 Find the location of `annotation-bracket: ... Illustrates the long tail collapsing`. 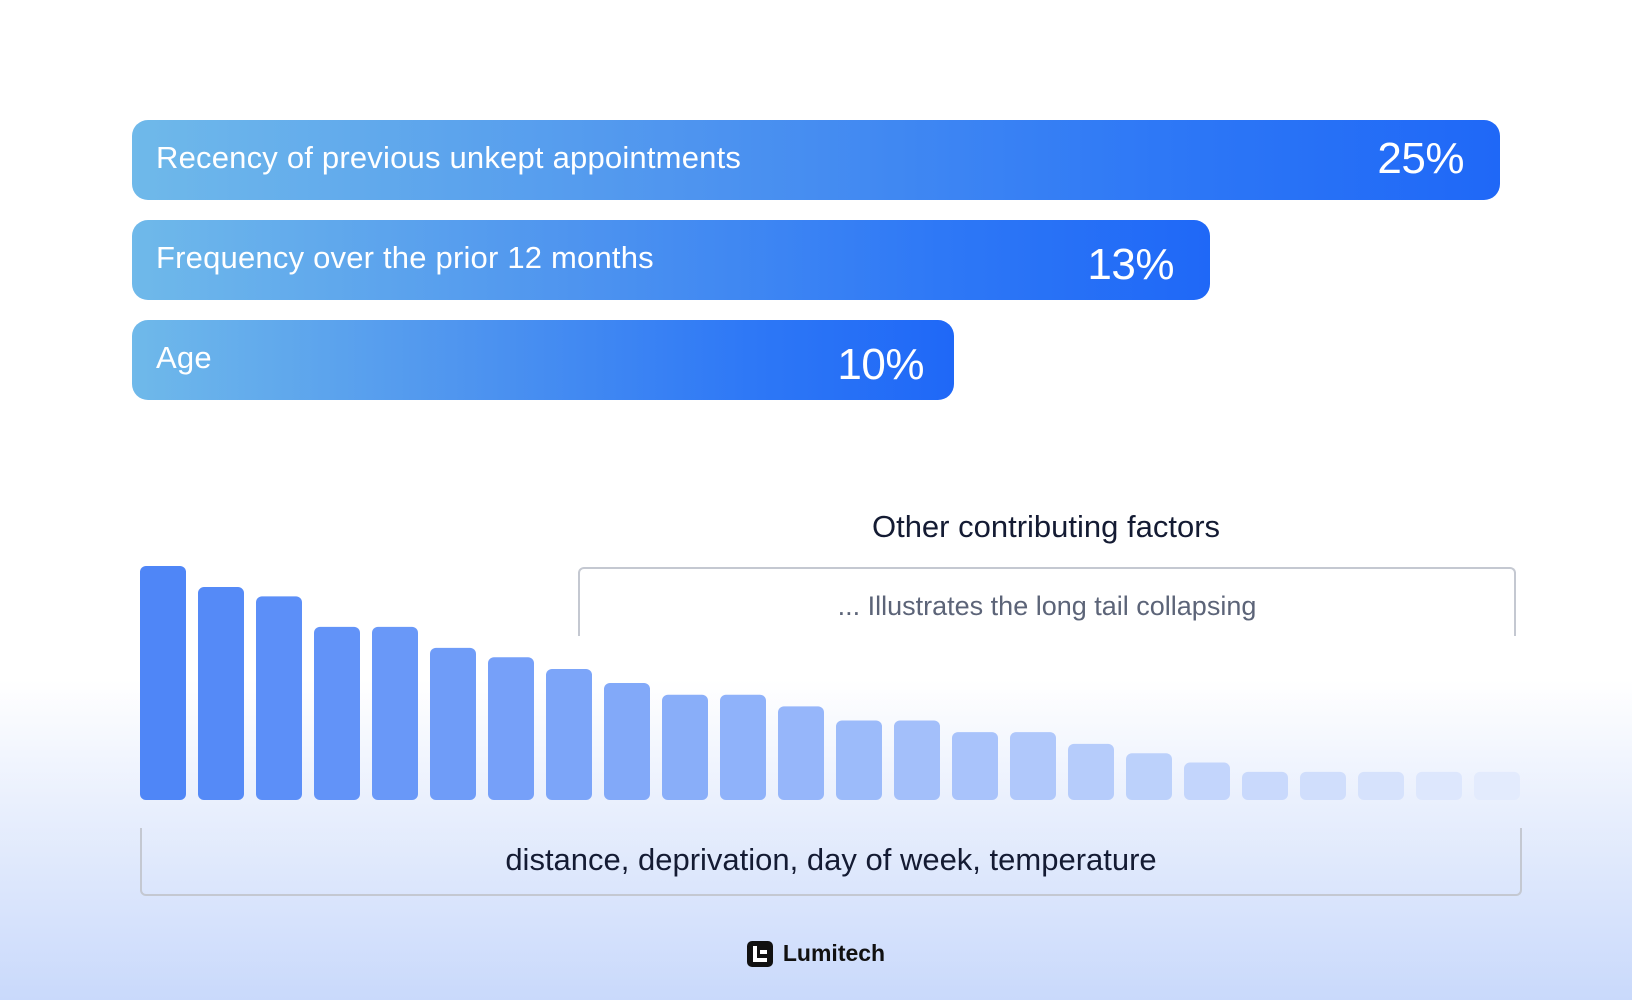

annotation-bracket: ... Illustrates the long tail collapsing is located at coordinates (1047, 601).